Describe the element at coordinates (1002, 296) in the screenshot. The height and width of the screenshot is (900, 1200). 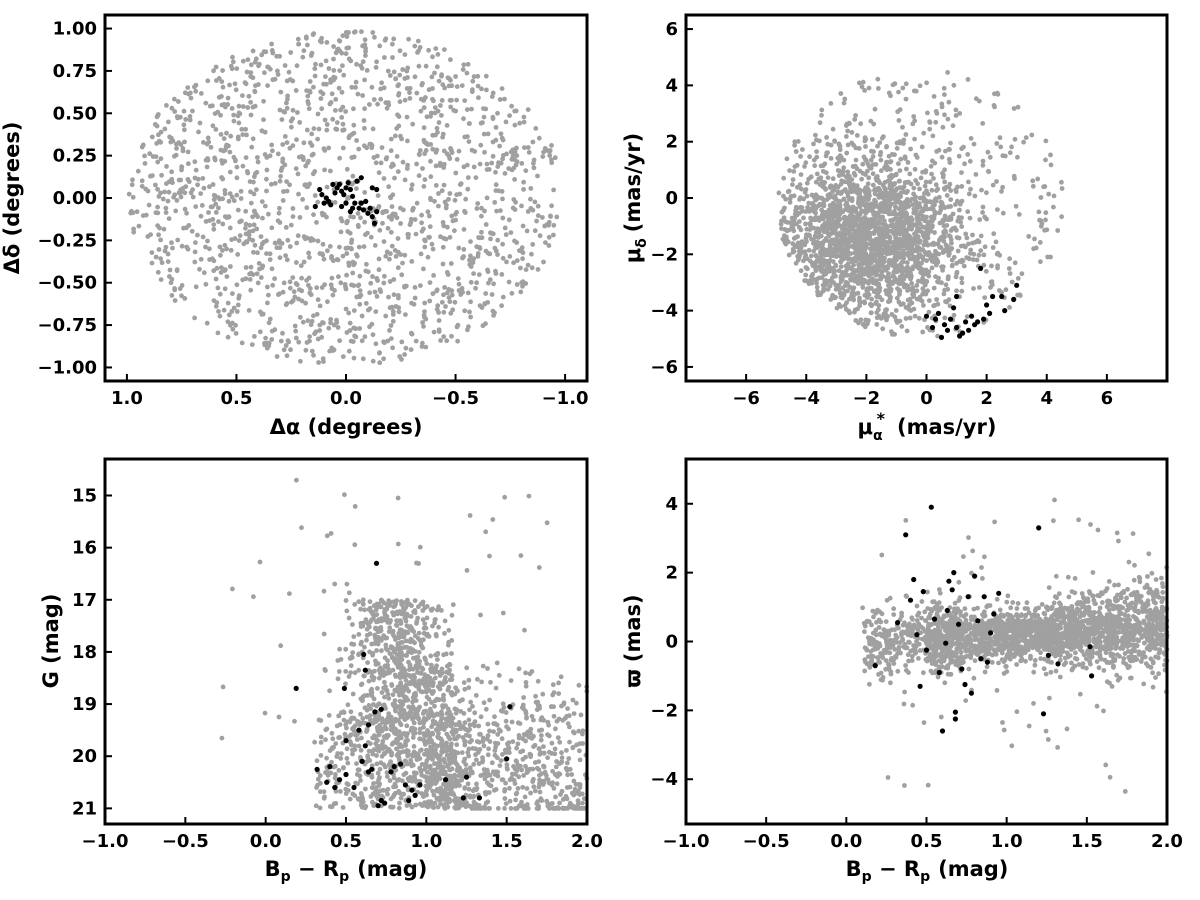
I see `pm-member-star` at that location.